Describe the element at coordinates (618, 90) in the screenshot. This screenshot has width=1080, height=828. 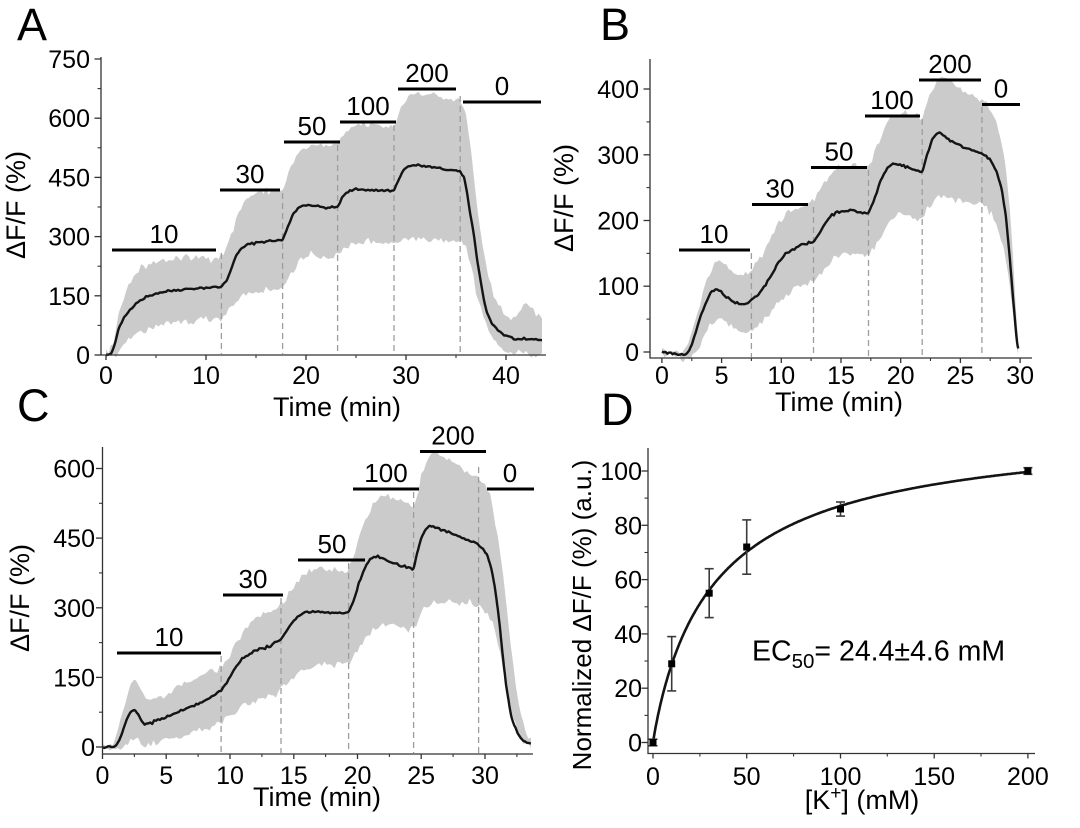
I see `svg-text: 400` at that location.